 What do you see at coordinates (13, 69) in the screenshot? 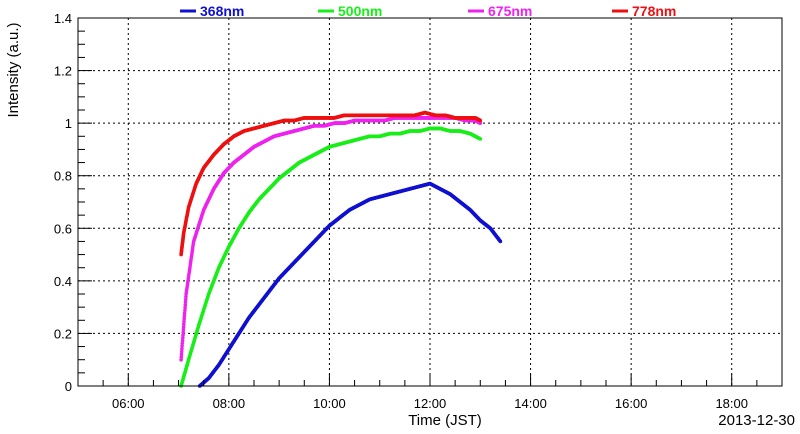
I see `y-axis-title: Intensity (a.u.)` at bounding box center [13, 69].